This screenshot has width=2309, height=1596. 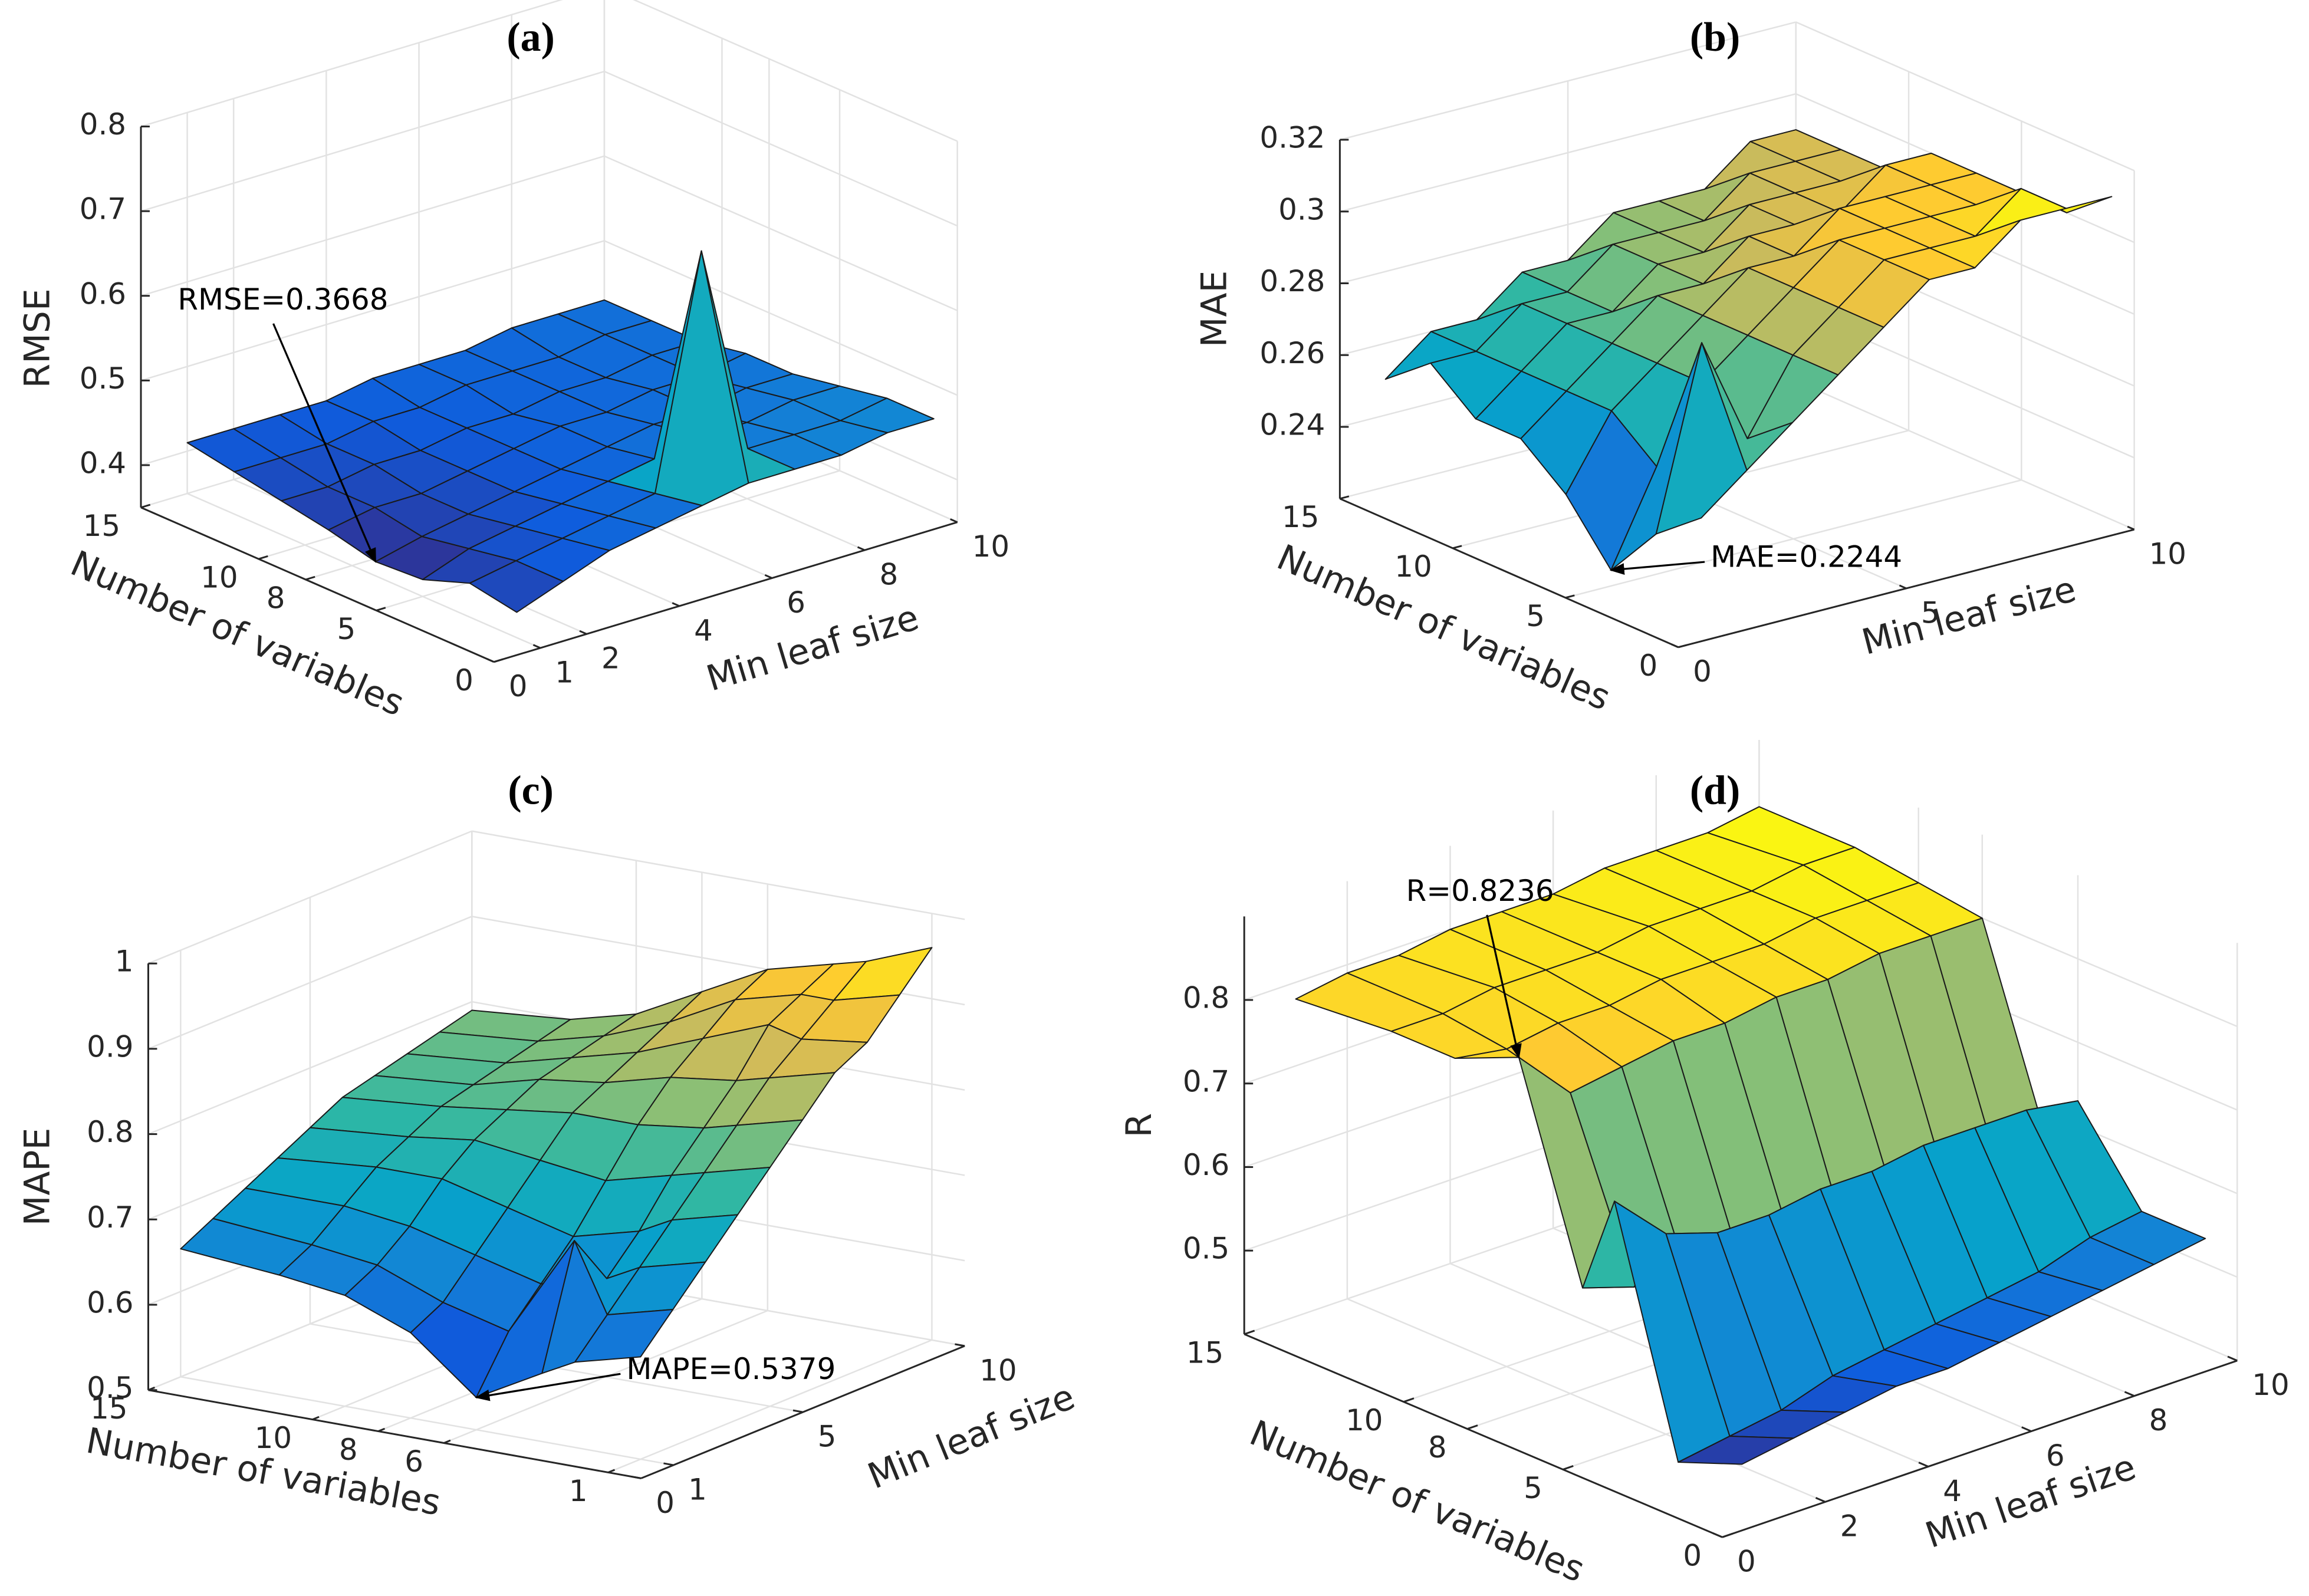 I want to click on annotation-text: MAPE=0.5379, so click(x=731, y=1369).